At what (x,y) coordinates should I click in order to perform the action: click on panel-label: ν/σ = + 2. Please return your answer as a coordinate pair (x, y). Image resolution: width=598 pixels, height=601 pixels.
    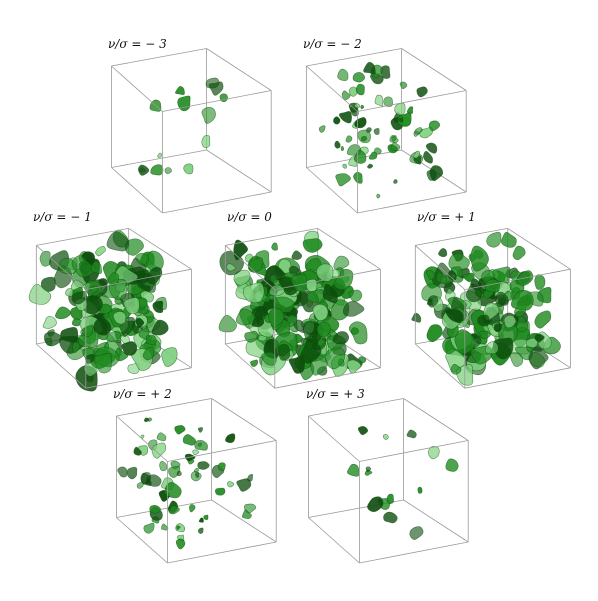
    Looking at the image, I should click on (142, 394).